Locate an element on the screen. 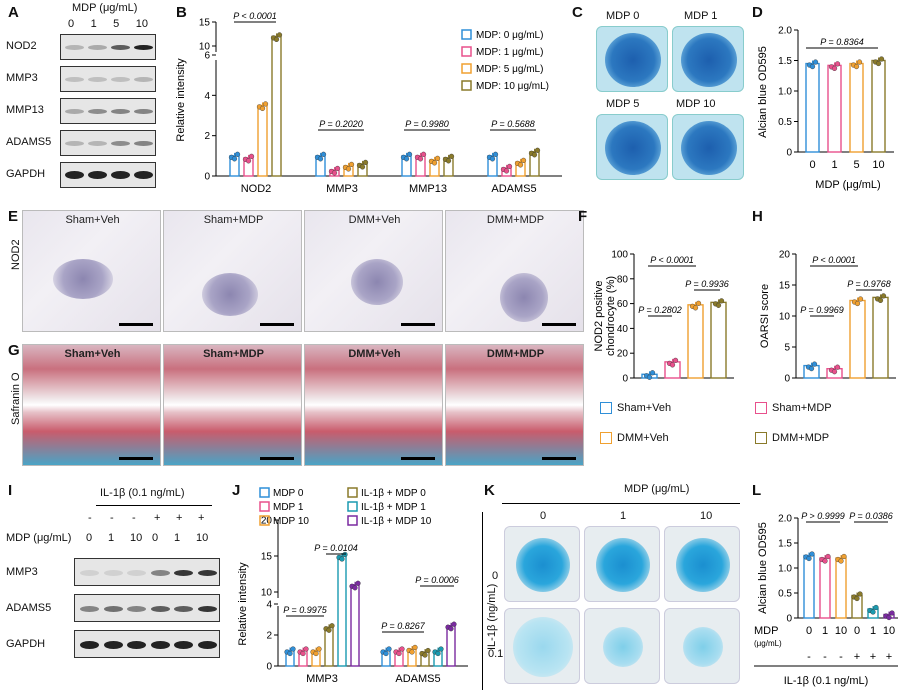 This screenshot has width=900, height=696. j-bar is located at coordinates (342, 611).